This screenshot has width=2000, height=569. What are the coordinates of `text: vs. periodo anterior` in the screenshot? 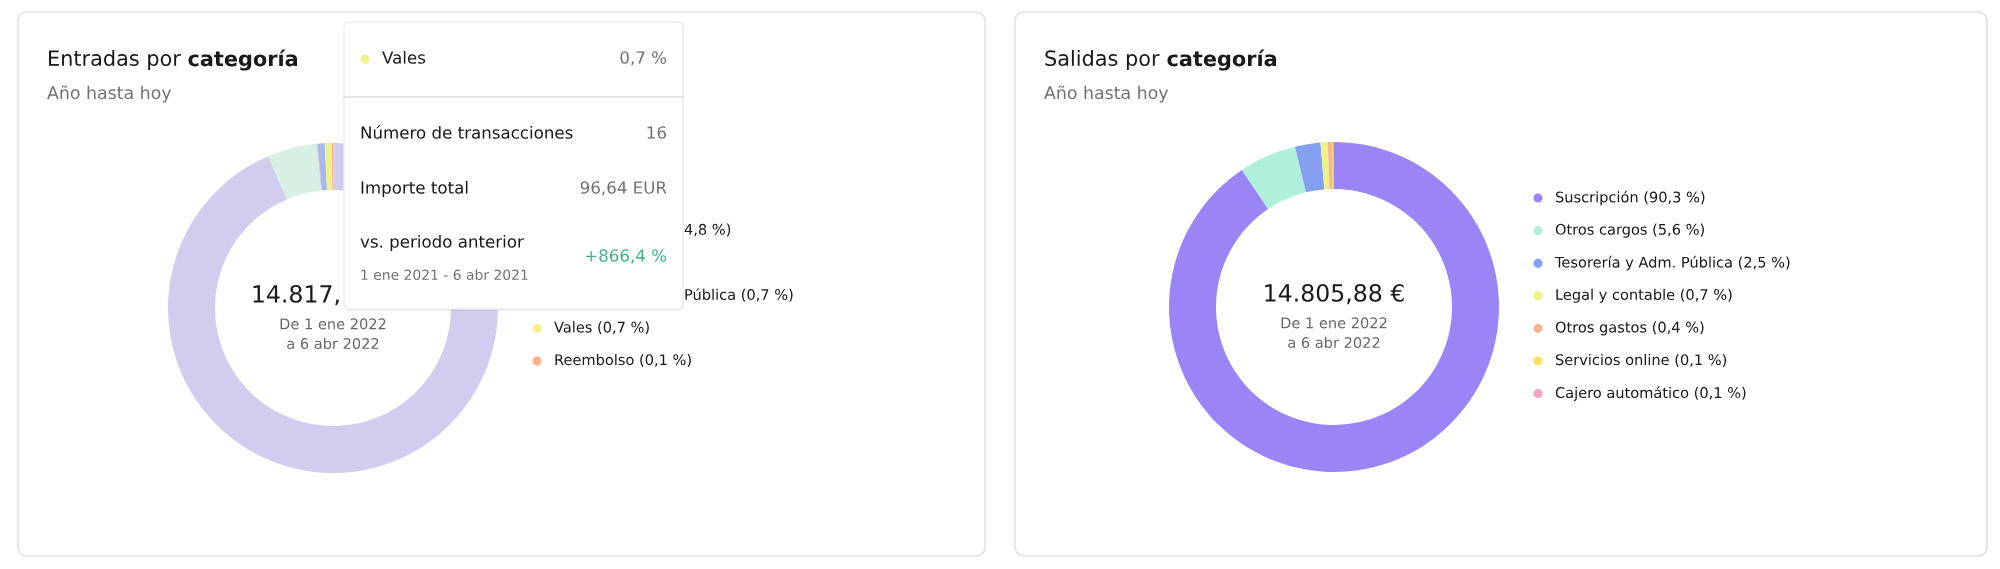 It's located at (442, 243).